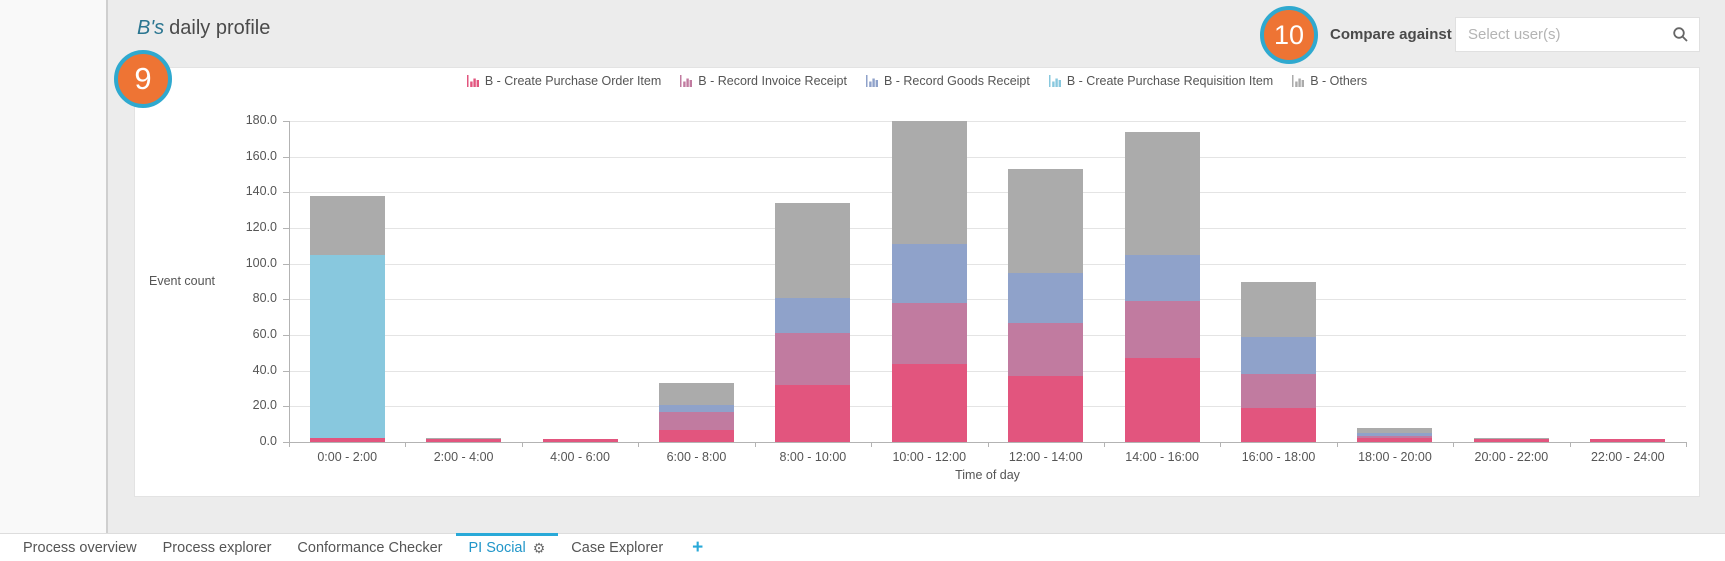 This screenshot has height=561, width=1725. I want to click on legend-item: B - Record Goods Receipt, so click(947, 81).